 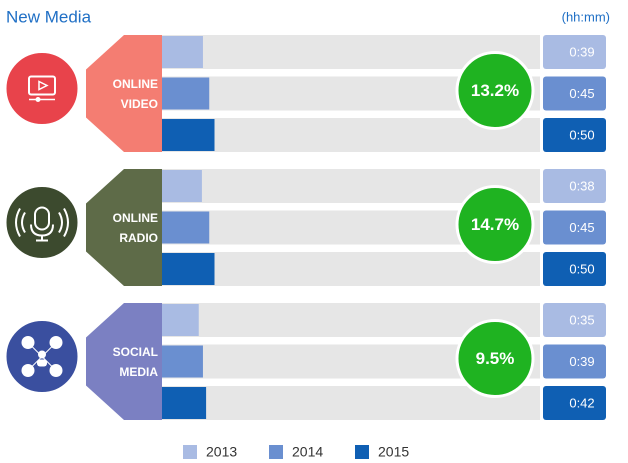 I want to click on growth-label: 13.2%, so click(x=495, y=90).